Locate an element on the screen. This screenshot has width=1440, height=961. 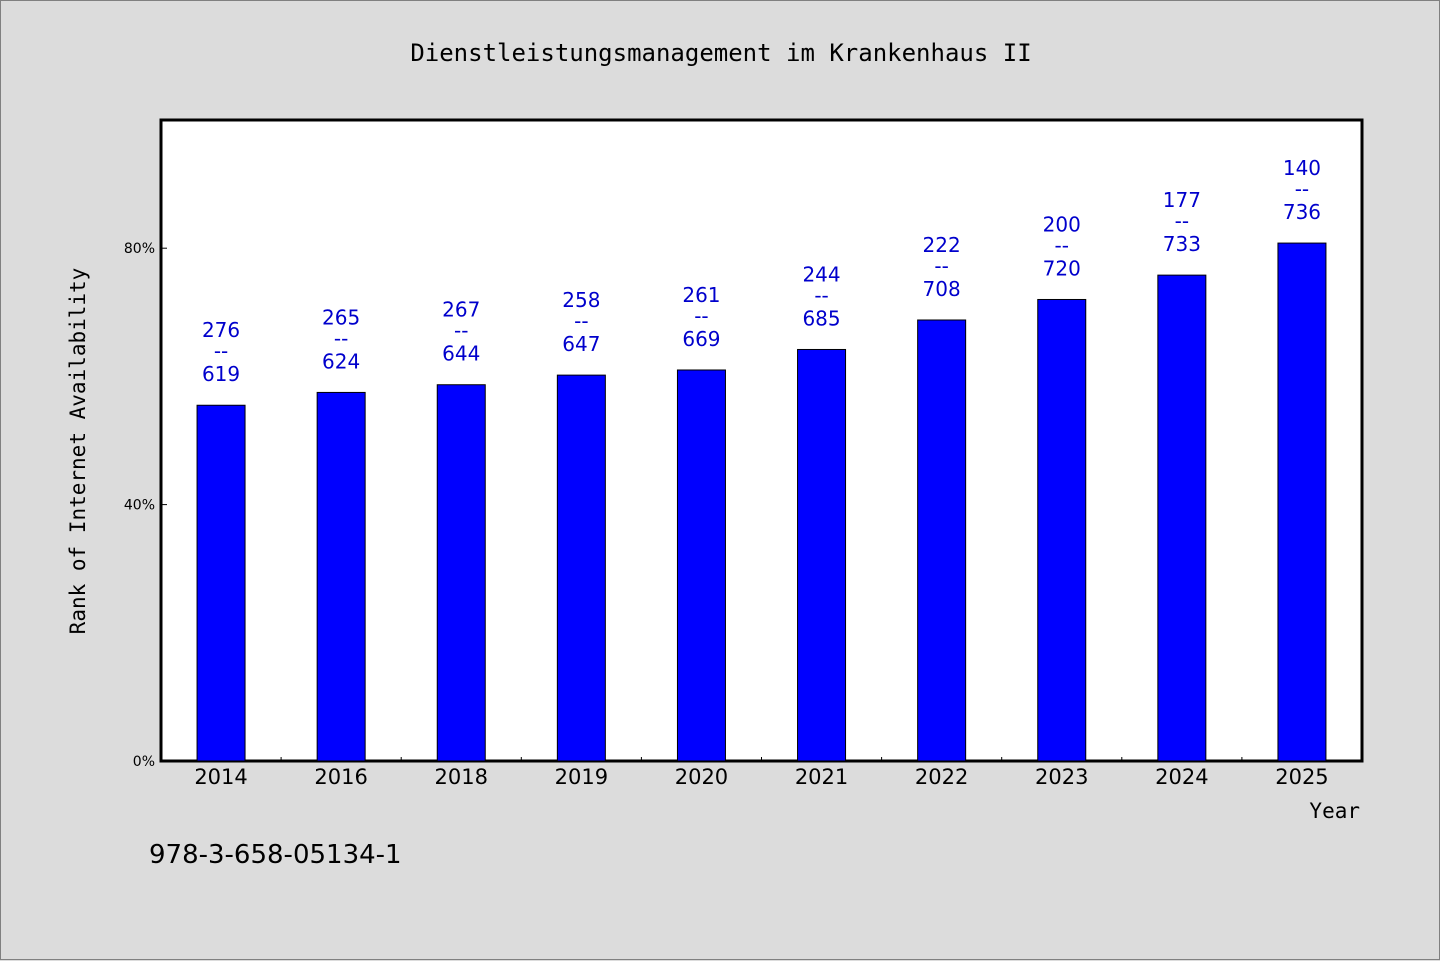
bar-2016 is located at coordinates (341, 576).